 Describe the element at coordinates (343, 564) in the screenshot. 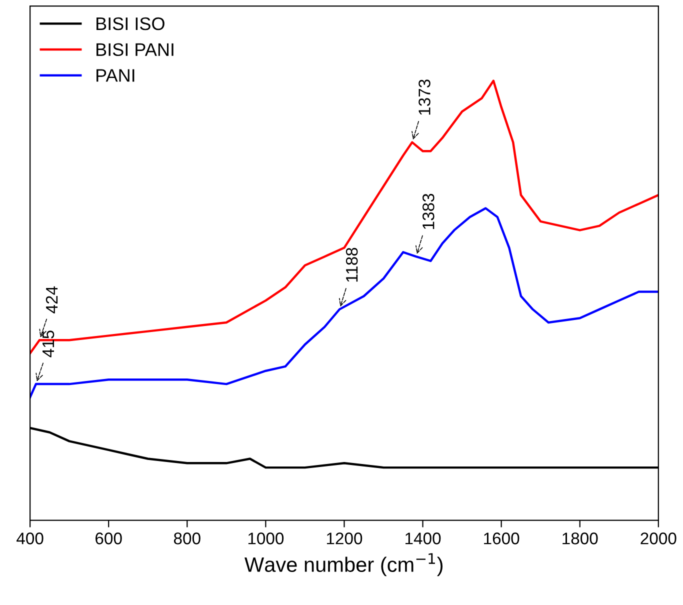

I see `x-axis-title: Wave number (cm$^{−1}$)` at that location.